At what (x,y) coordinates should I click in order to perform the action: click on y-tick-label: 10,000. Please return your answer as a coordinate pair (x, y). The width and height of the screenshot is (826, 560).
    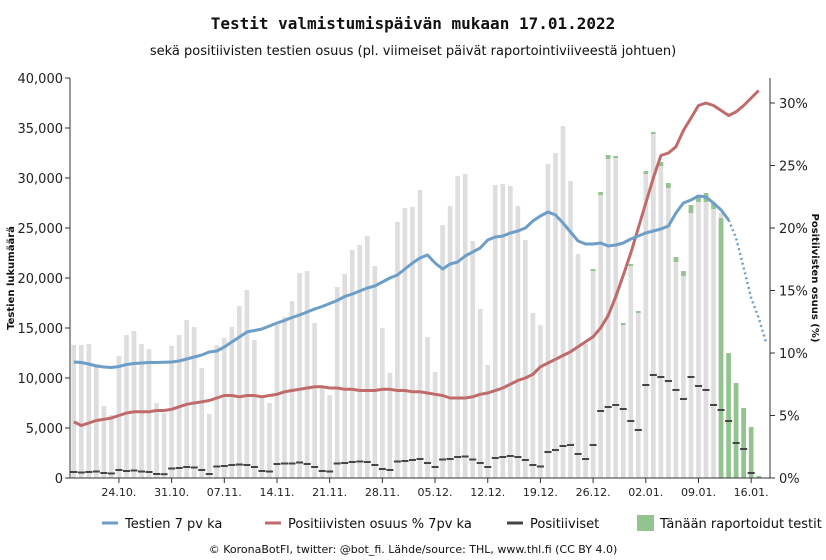
    Looking at the image, I should click on (41, 379).